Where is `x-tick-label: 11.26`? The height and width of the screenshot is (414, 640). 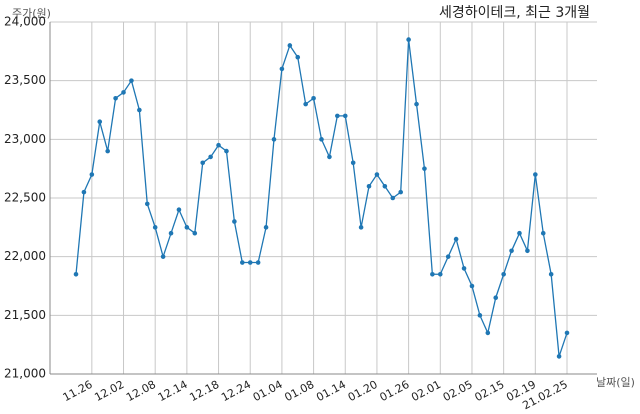 x-tick-label: 11.26 is located at coordinates (78, 391).